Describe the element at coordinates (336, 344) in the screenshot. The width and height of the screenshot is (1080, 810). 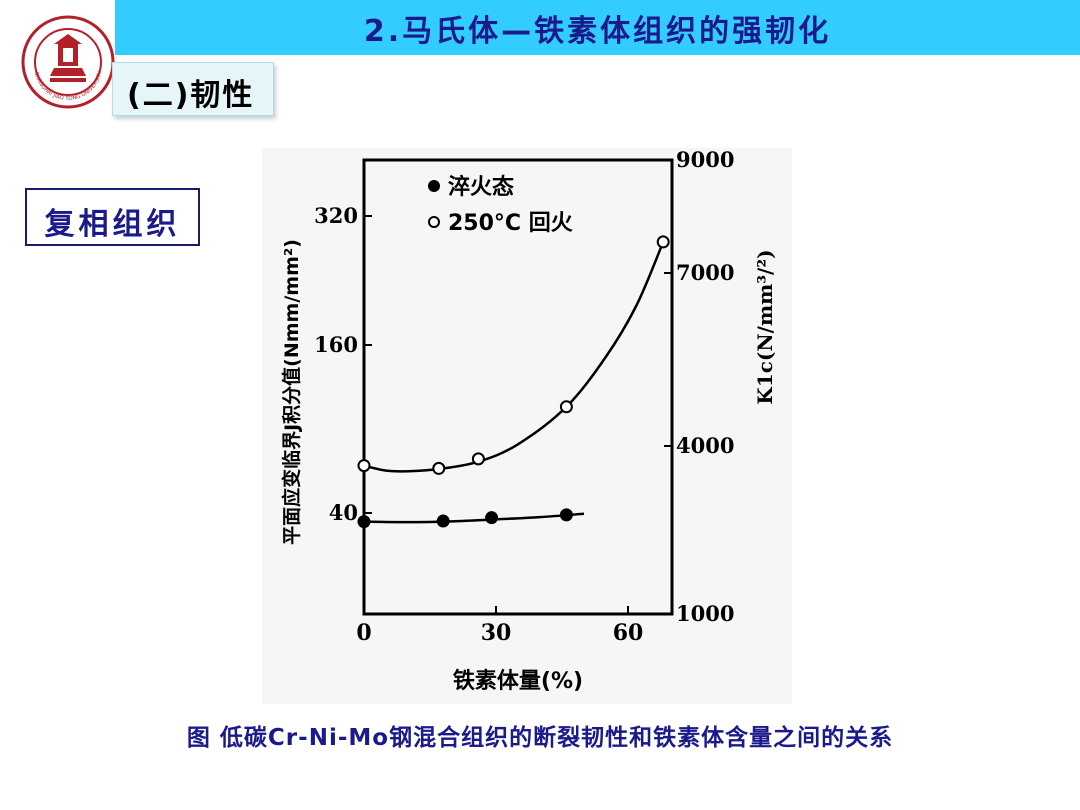
I see `y-left-tick-label: 160` at that location.